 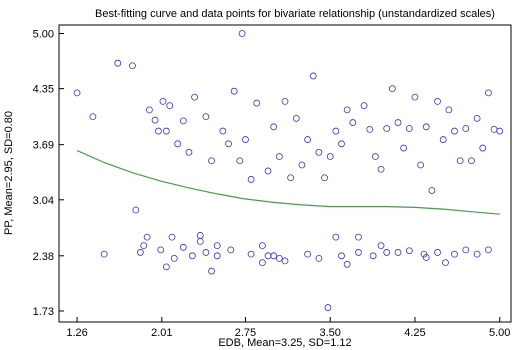 What do you see at coordinates (9, 173) in the screenshot?
I see `y-axis-title: PP, Mean=2.95, SD=0.80` at bounding box center [9, 173].